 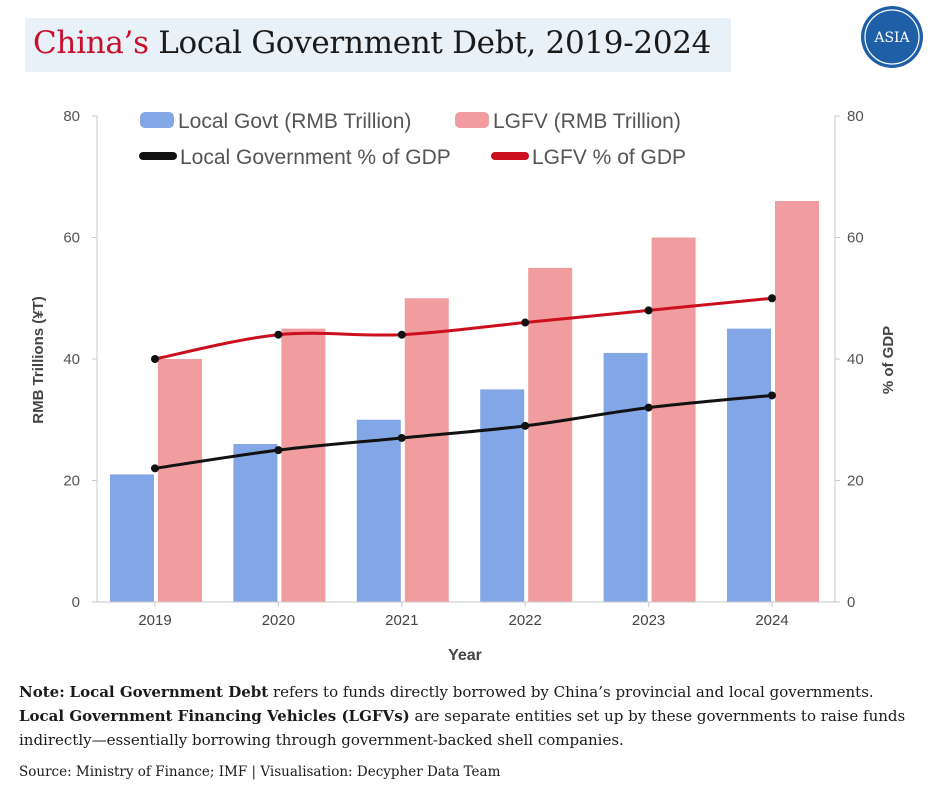 What do you see at coordinates (71, 116) in the screenshot?
I see `y-tick-label: 80` at bounding box center [71, 116].